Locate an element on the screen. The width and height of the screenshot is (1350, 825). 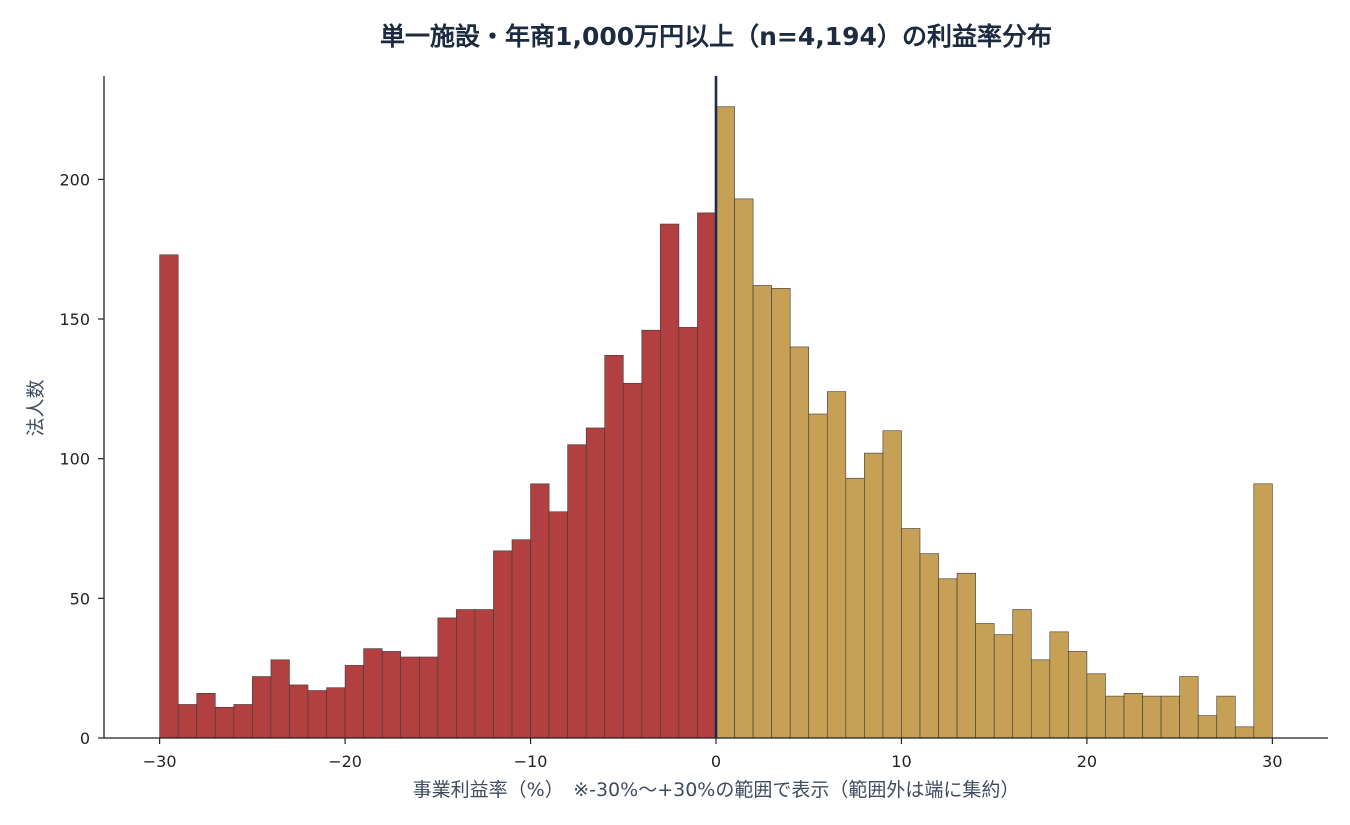
y-axis-label: 法人数 is located at coordinates (36, 407).